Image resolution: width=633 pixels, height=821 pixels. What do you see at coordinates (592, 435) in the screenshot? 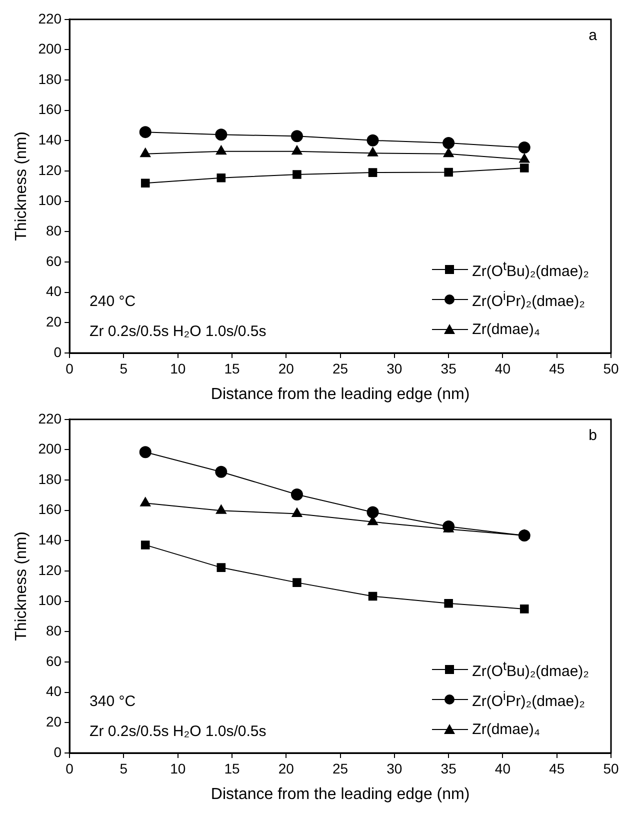
I see `annotation: b` at bounding box center [592, 435].